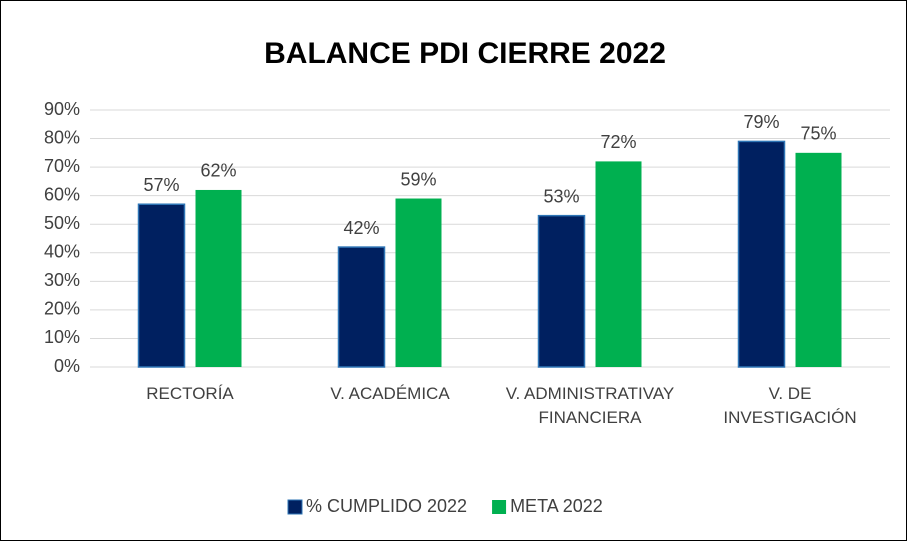 The height and width of the screenshot is (542, 908). Describe the element at coordinates (62, 280) in the screenshot. I see `y-tick-label: 30%` at that location.